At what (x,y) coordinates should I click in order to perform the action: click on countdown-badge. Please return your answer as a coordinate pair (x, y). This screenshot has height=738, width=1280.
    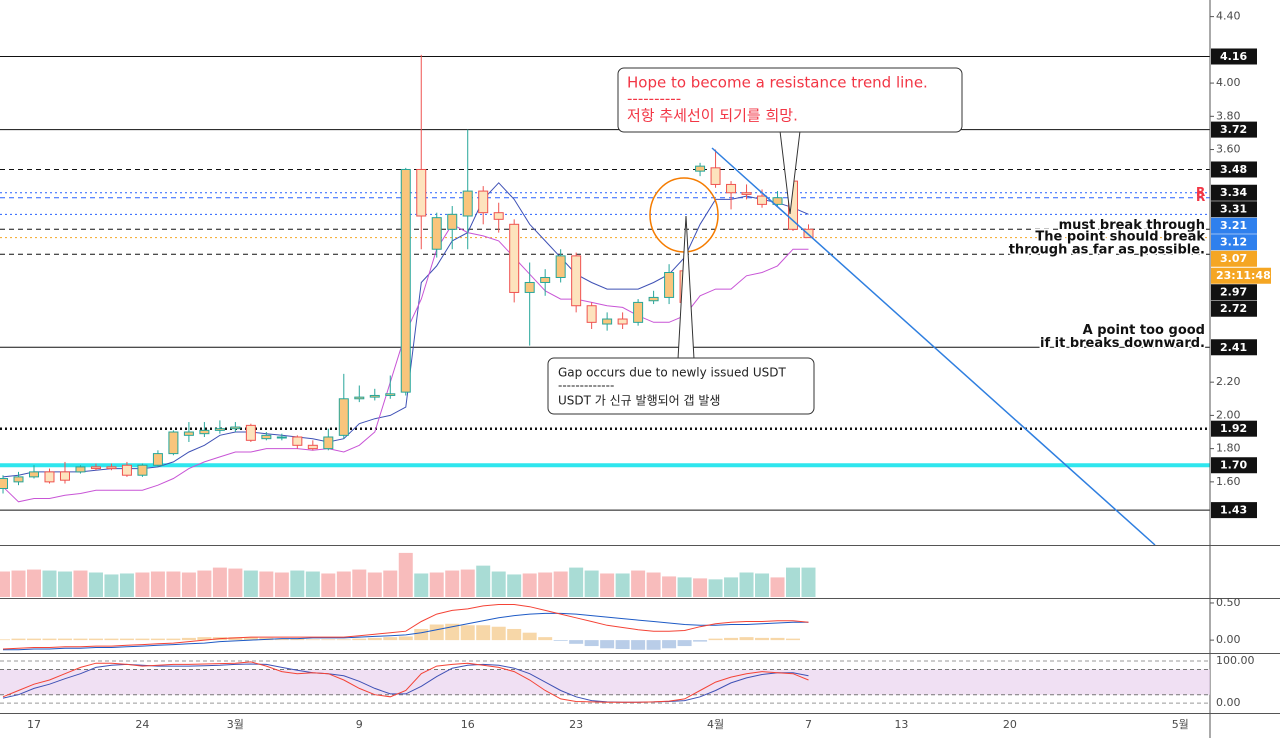
    Looking at the image, I should click on (1241, 275).